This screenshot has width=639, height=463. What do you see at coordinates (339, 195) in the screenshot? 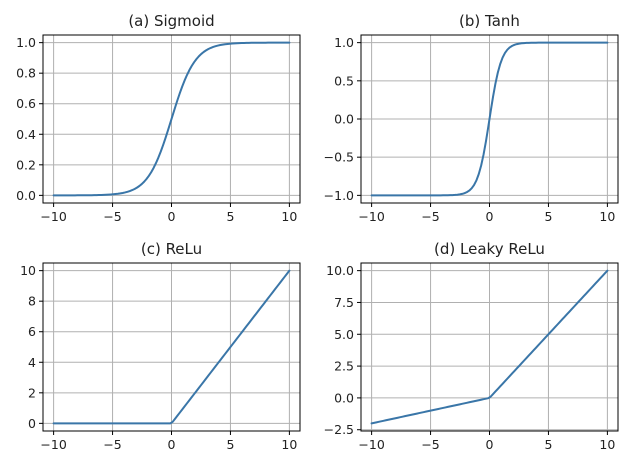
I see `y-tick-label: −1.0` at bounding box center [339, 195].